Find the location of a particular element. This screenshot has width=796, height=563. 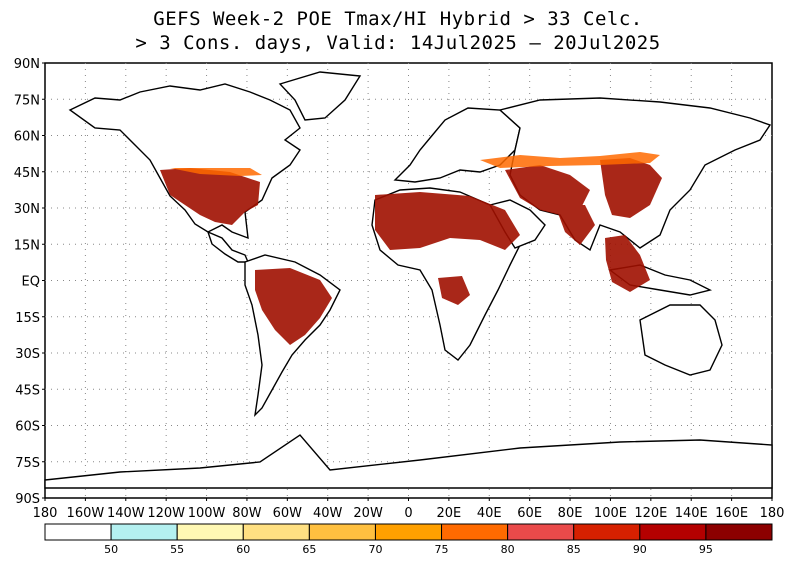

latitude-labels: 90N 75N 60N 45N 30N 15N EQ 15S 30S 45S 60S 75S 90S is located at coordinates (29, 282).